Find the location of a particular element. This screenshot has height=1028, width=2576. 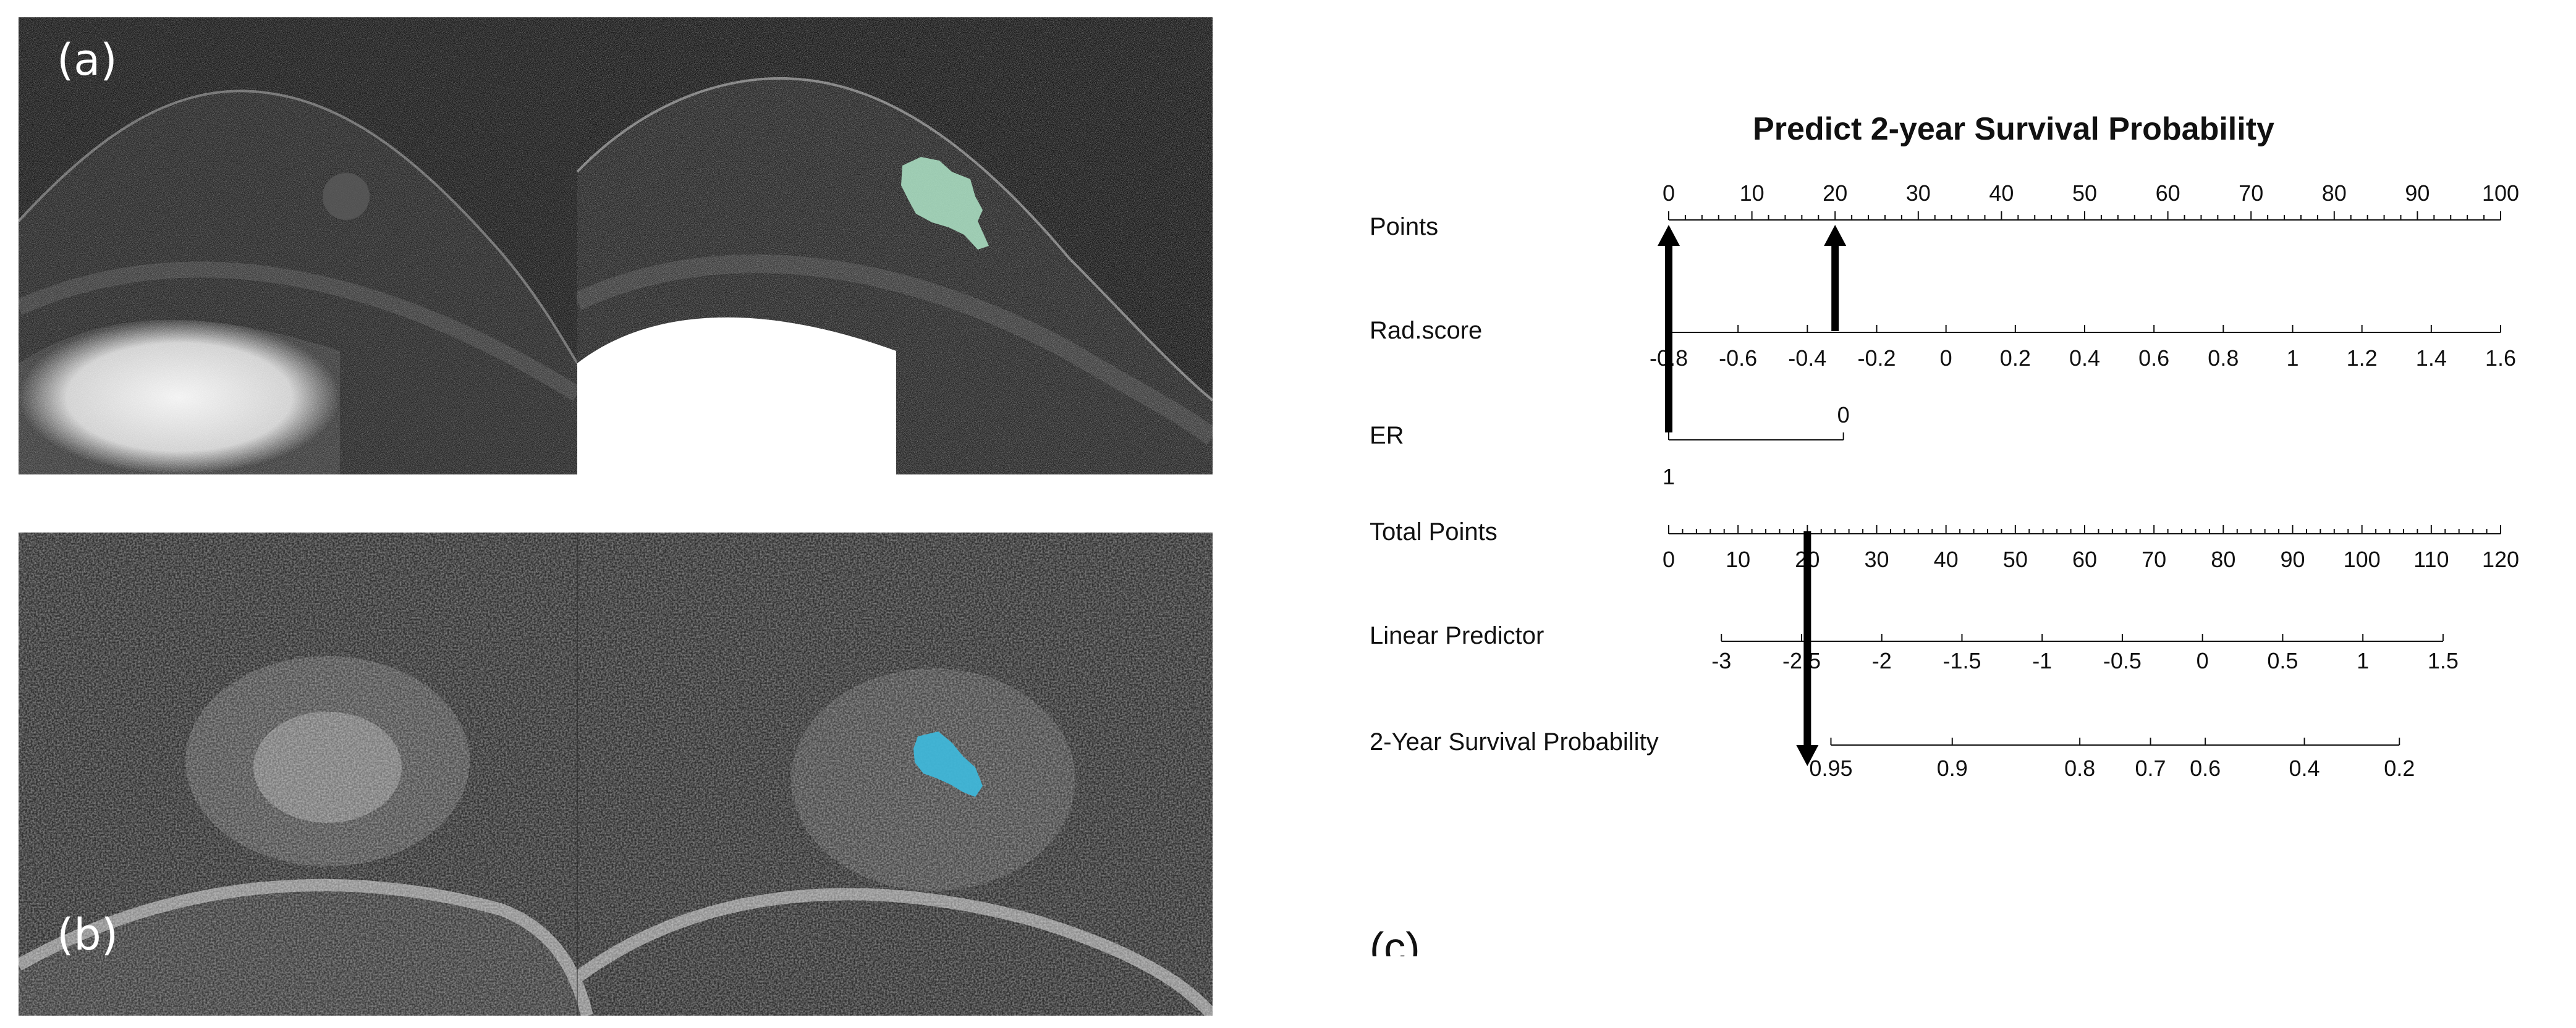

row-tick-label-4: -1 is located at coordinates (2042, 661).